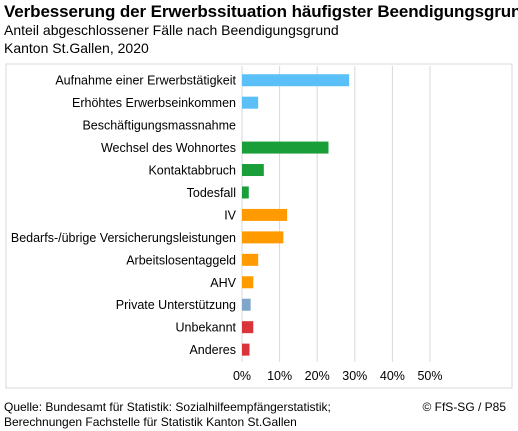  What do you see at coordinates (123, 238) in the screenshot?
I see `category-label: Bedarfs-/übrige Versicherungsleistungen` at bounding box center [123, 238].